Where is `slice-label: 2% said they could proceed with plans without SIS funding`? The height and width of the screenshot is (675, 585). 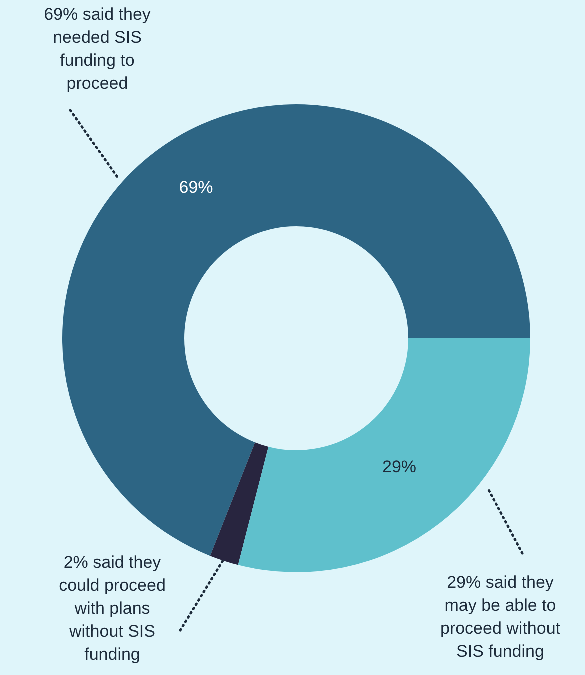
slice-label: 2% said they could proceed with plans without SIS funding is located at coordinates (112, 608).